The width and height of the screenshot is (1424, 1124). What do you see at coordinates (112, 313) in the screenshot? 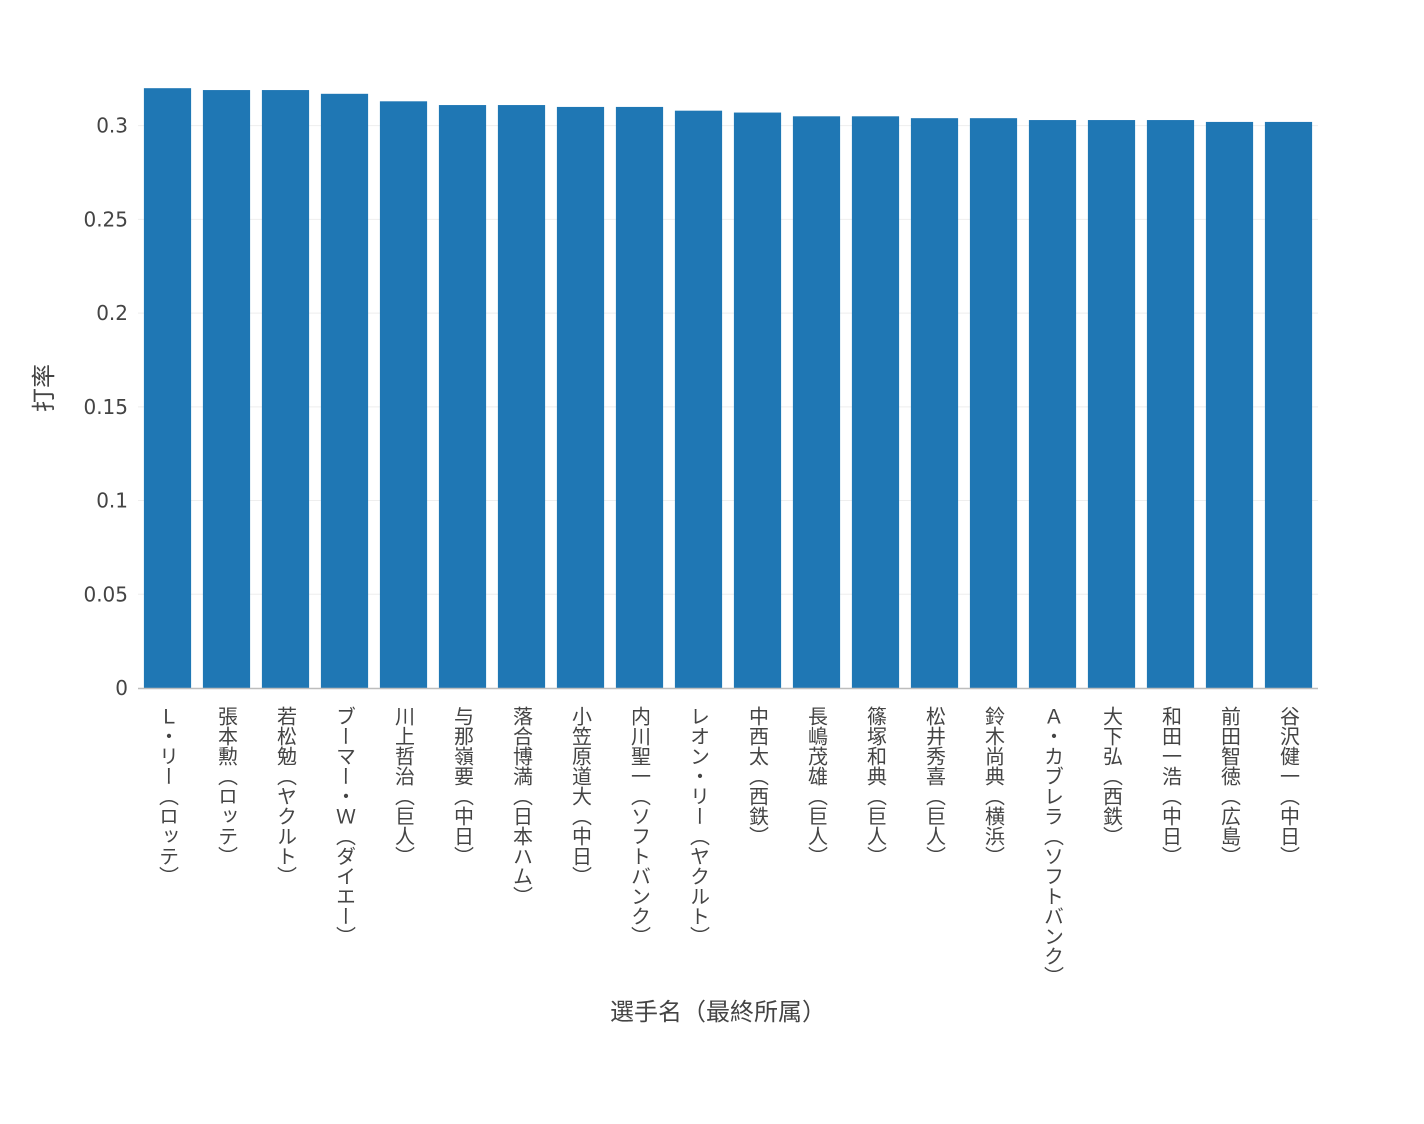
I see `y-tick-label: 0.2` at bounding box center [112, 313].